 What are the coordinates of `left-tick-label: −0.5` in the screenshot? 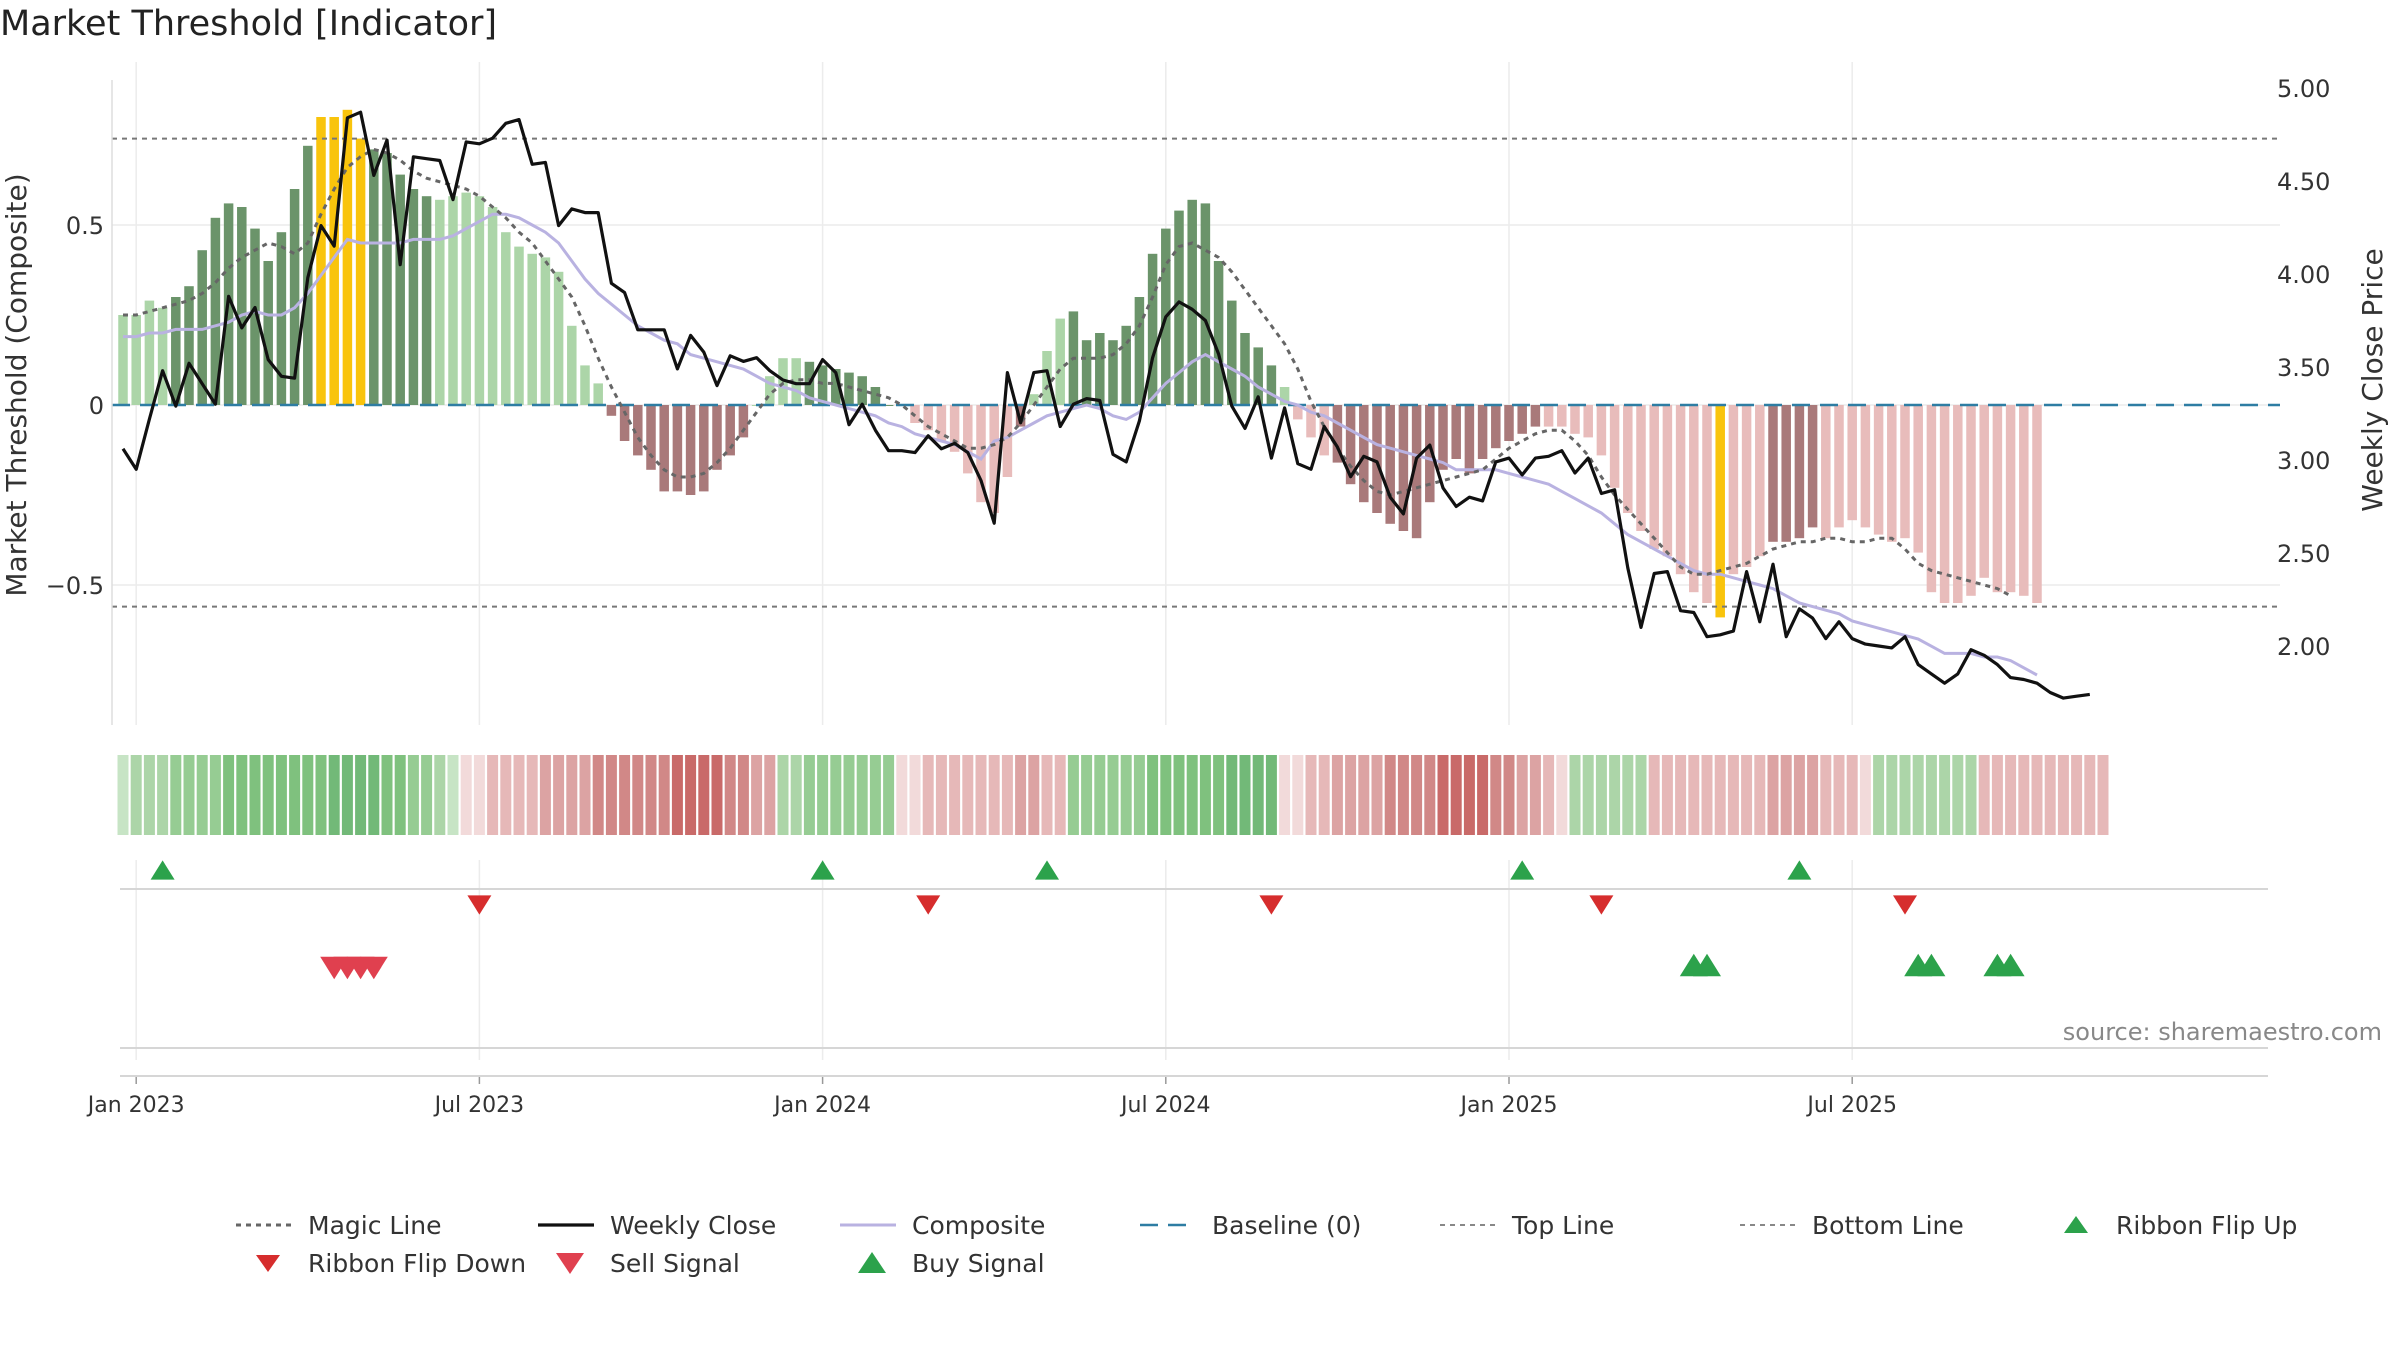 It's located at (75, 586).